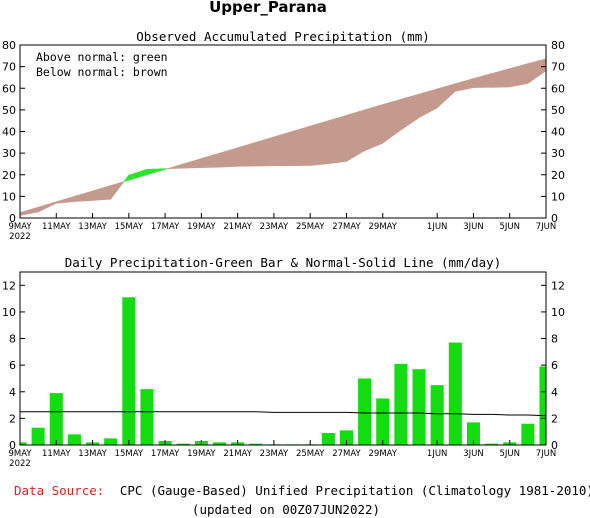 This screenshot has height=518, width=590. Describe the element at coordinates (268, 8) in the screenshot. I see `region-title: Upper_Parana` at that location.